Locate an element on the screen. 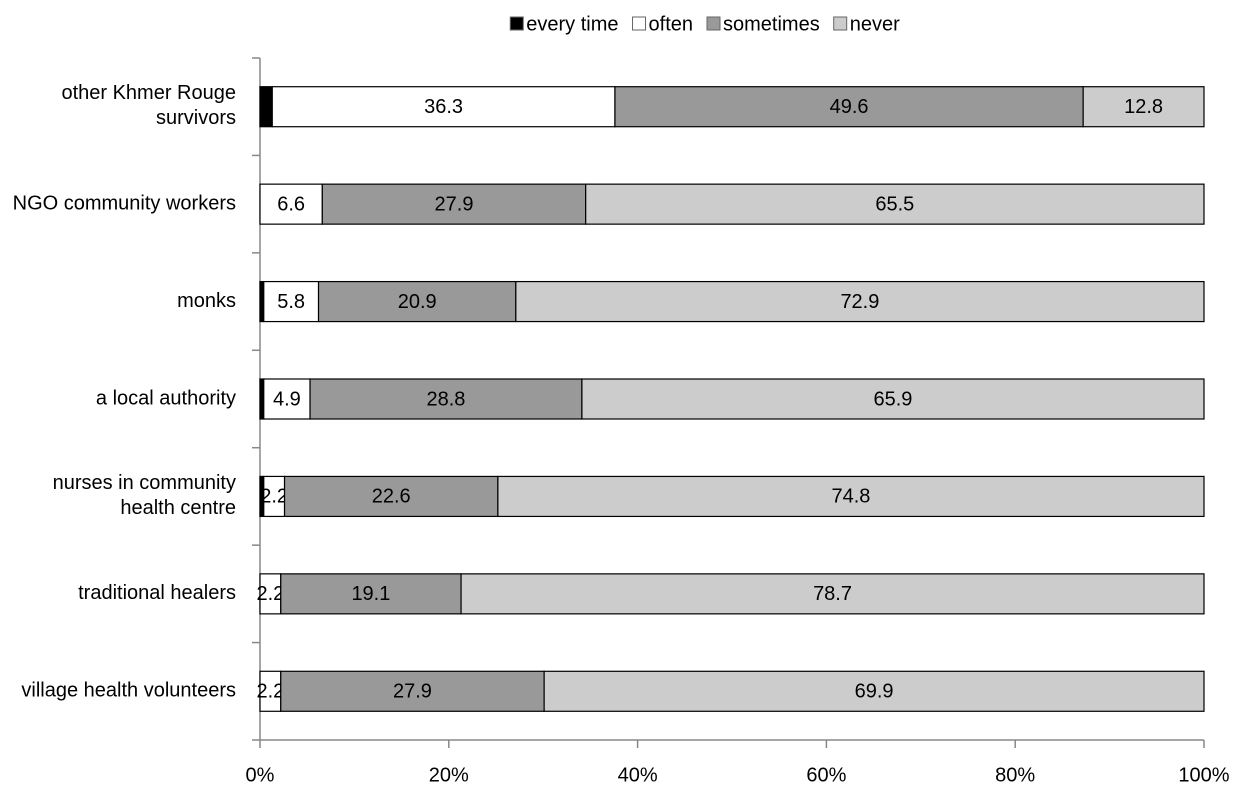 The width and height of the screenshot is (1241, 792). legend-label: every time is located at coordinates (572, 24).